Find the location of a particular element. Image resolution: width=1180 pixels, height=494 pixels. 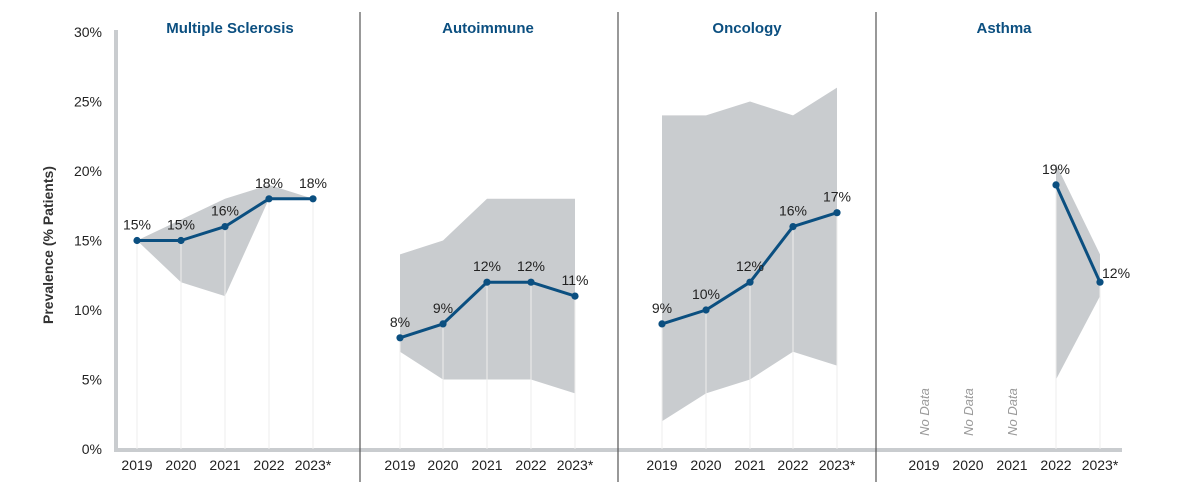

data-label: 8% is located at coordinates (400, 322).